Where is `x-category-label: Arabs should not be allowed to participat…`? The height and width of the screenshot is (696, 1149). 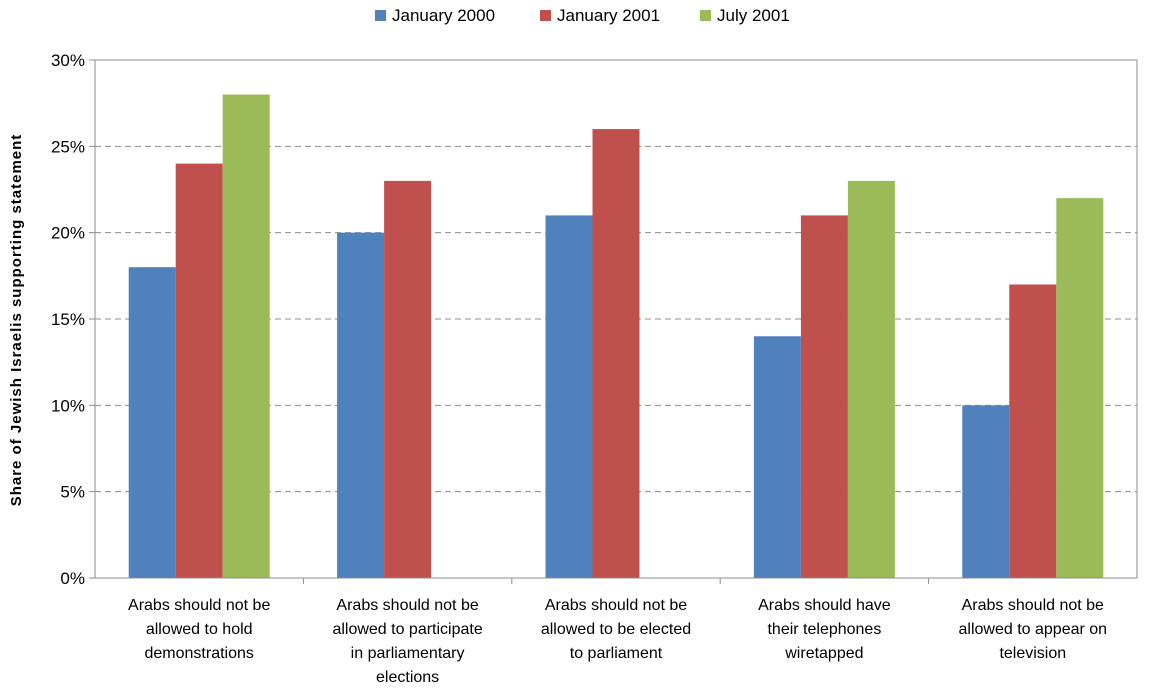 x-category-label: Arabs should not be allowed to participat… is located at coordinates (407, 641).